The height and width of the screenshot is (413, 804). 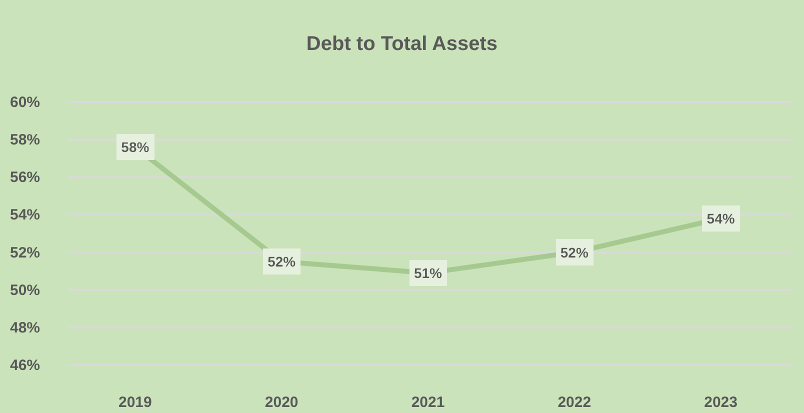 I want to click on data-label: 51%, so click(x=428, y=272).